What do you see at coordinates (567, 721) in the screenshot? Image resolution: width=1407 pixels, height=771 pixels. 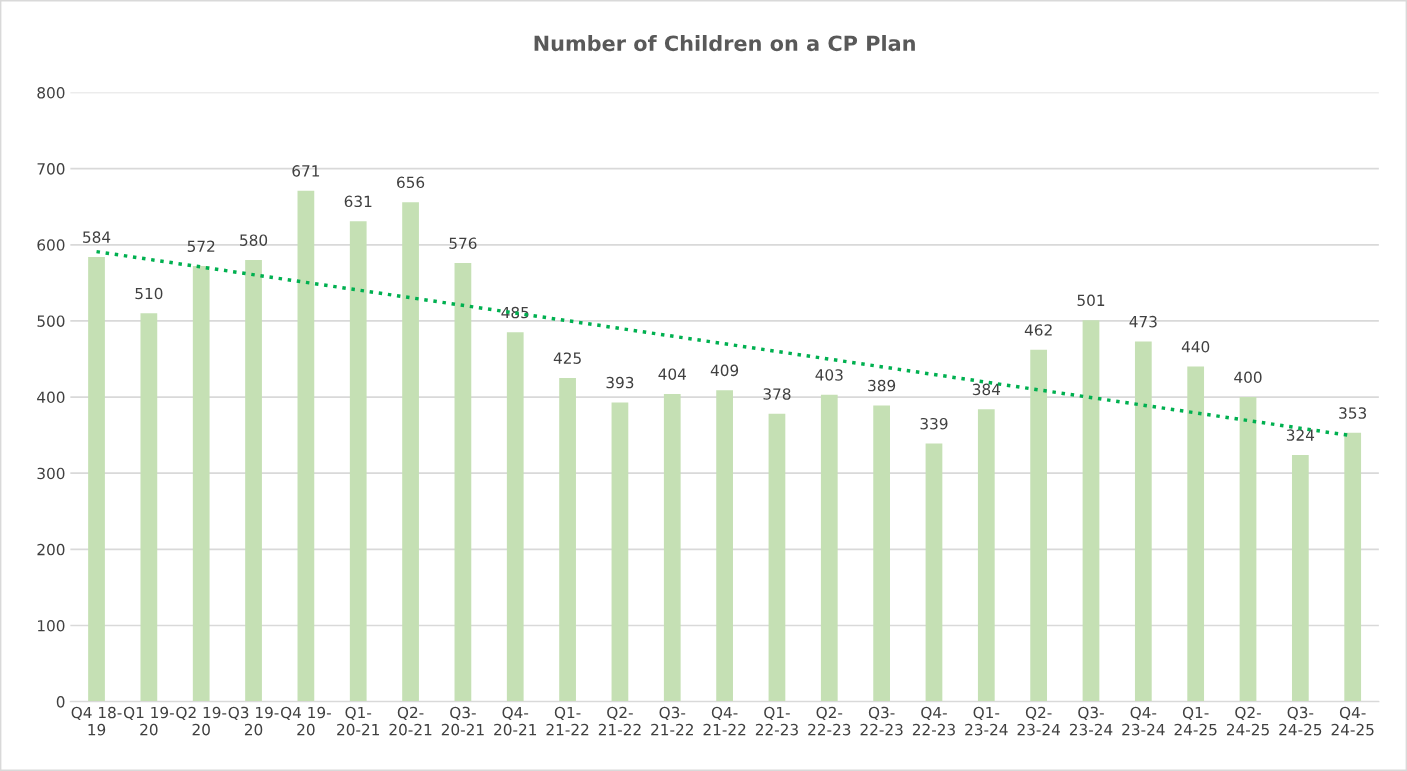 I see `x-tick-label: Q1-21-22` at bounding box center [567, 721].